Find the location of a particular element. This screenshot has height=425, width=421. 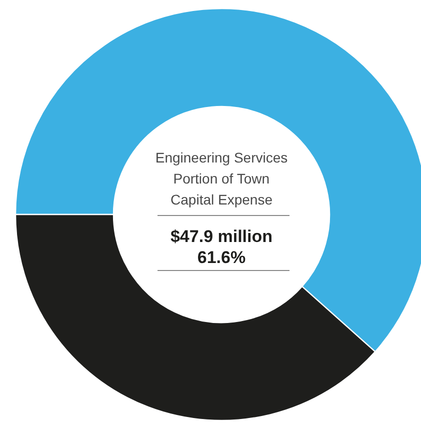

text: 61.6% is located at coordinates (221, 257).